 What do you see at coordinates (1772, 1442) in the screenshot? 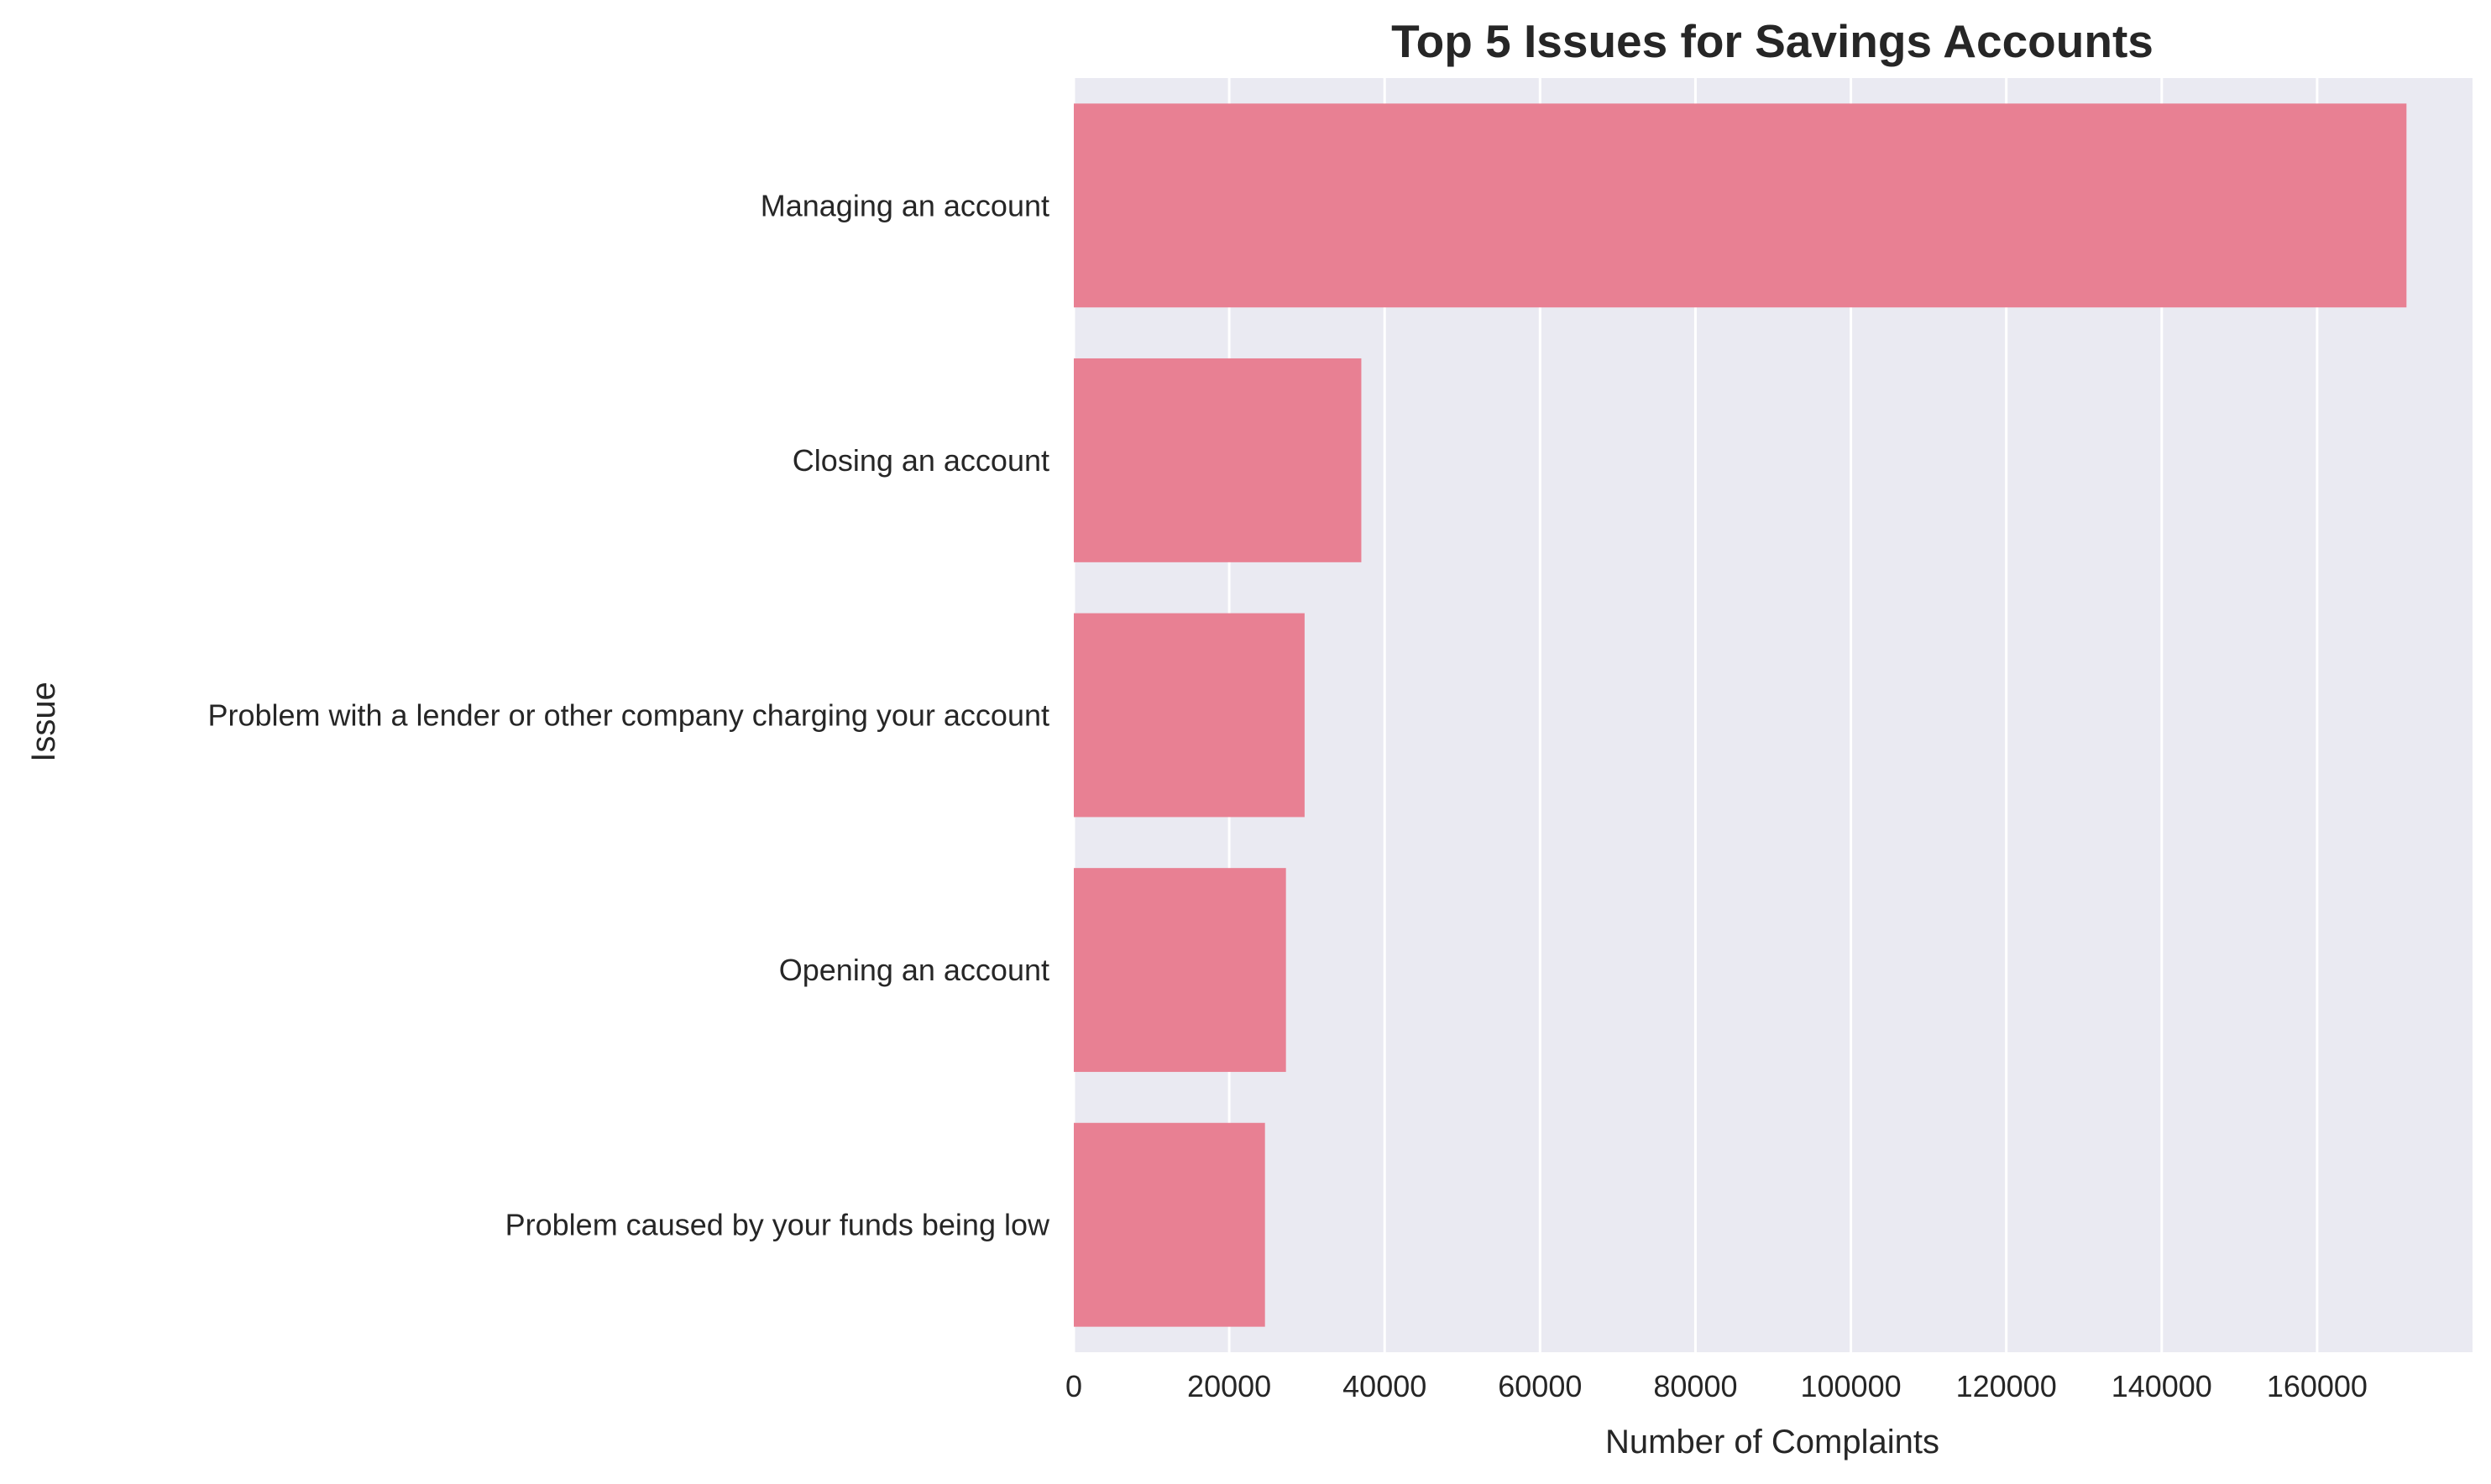
I see `x-axis-label: Number of Complaints` at bounding box center [1772, 1442].